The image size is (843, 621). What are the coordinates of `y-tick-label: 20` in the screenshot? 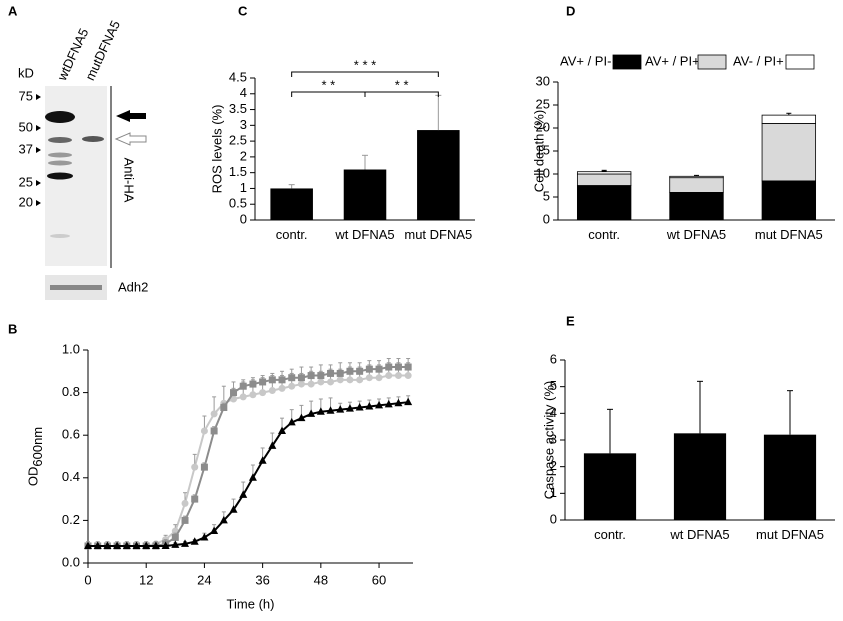 It's located at (543, 126).